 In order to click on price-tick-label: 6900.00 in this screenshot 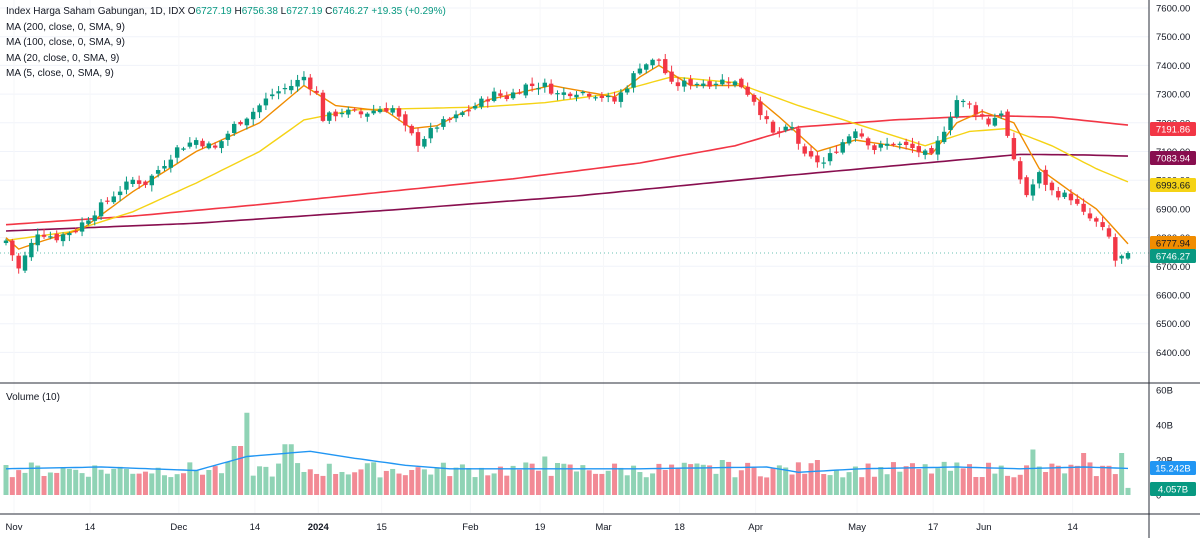, I will do `click(1173, 209)`.